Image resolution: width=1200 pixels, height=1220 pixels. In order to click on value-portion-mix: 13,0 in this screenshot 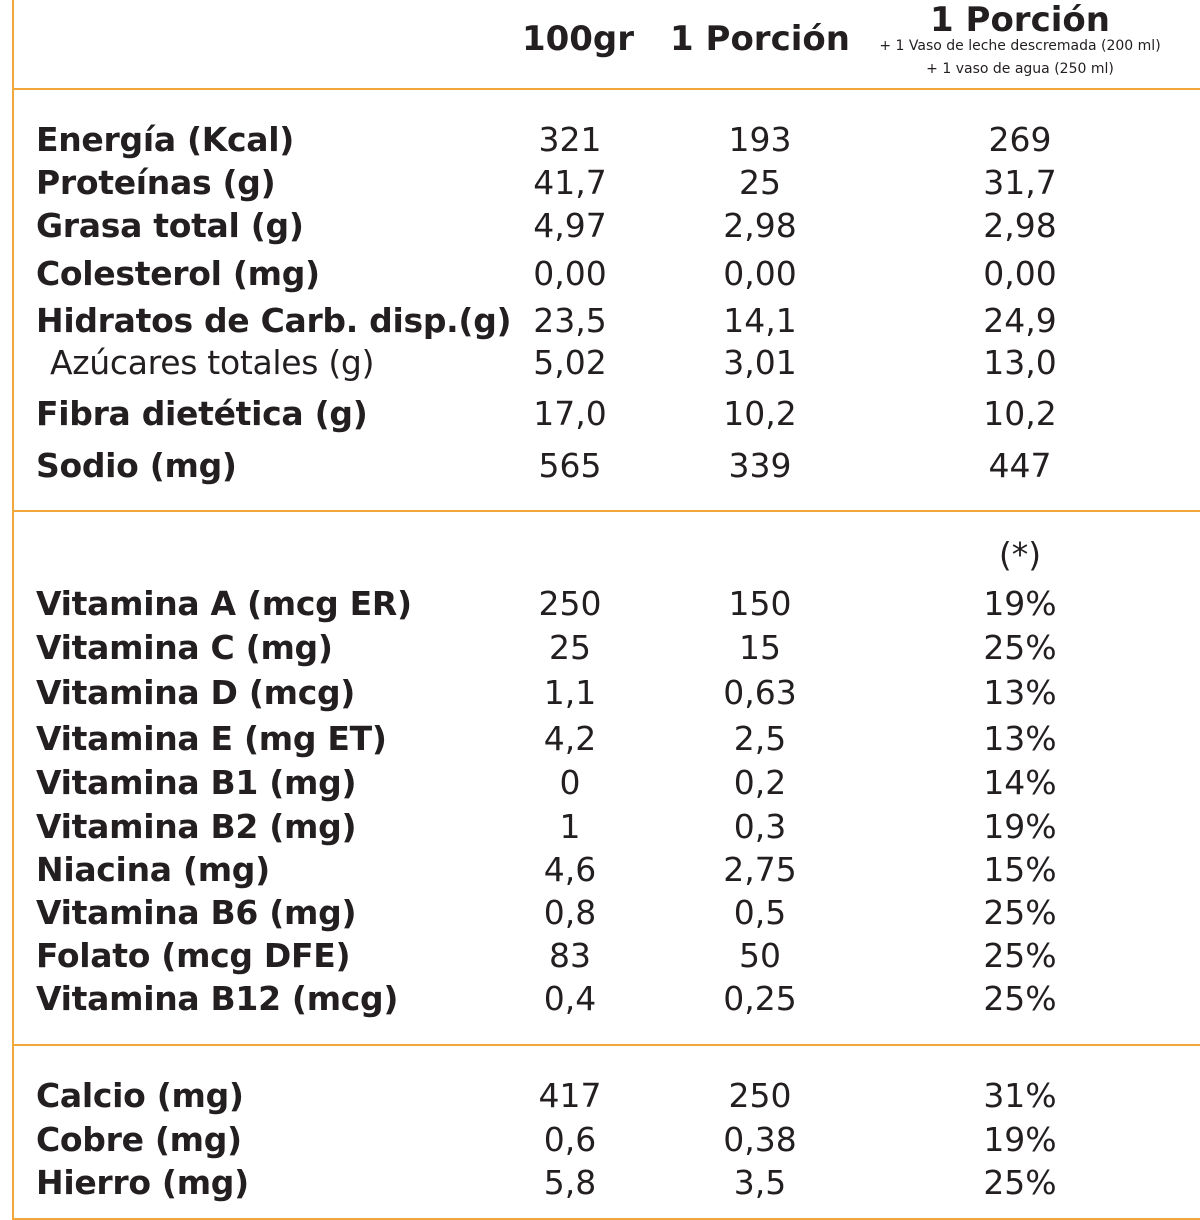, I will do `click(1020, 362)`.